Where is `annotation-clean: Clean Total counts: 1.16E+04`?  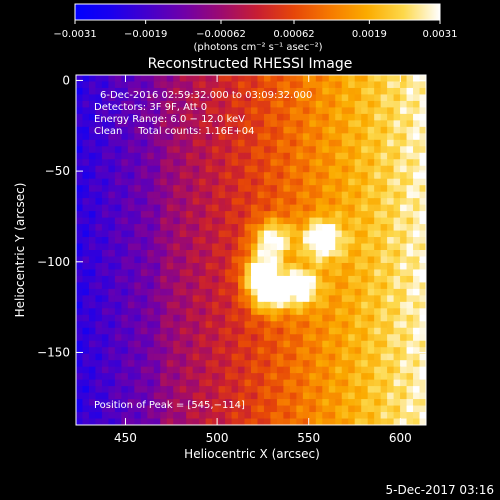 annotation-clean: Clean Total counts: 1.16E+04 is located at coordinates (174, 131).